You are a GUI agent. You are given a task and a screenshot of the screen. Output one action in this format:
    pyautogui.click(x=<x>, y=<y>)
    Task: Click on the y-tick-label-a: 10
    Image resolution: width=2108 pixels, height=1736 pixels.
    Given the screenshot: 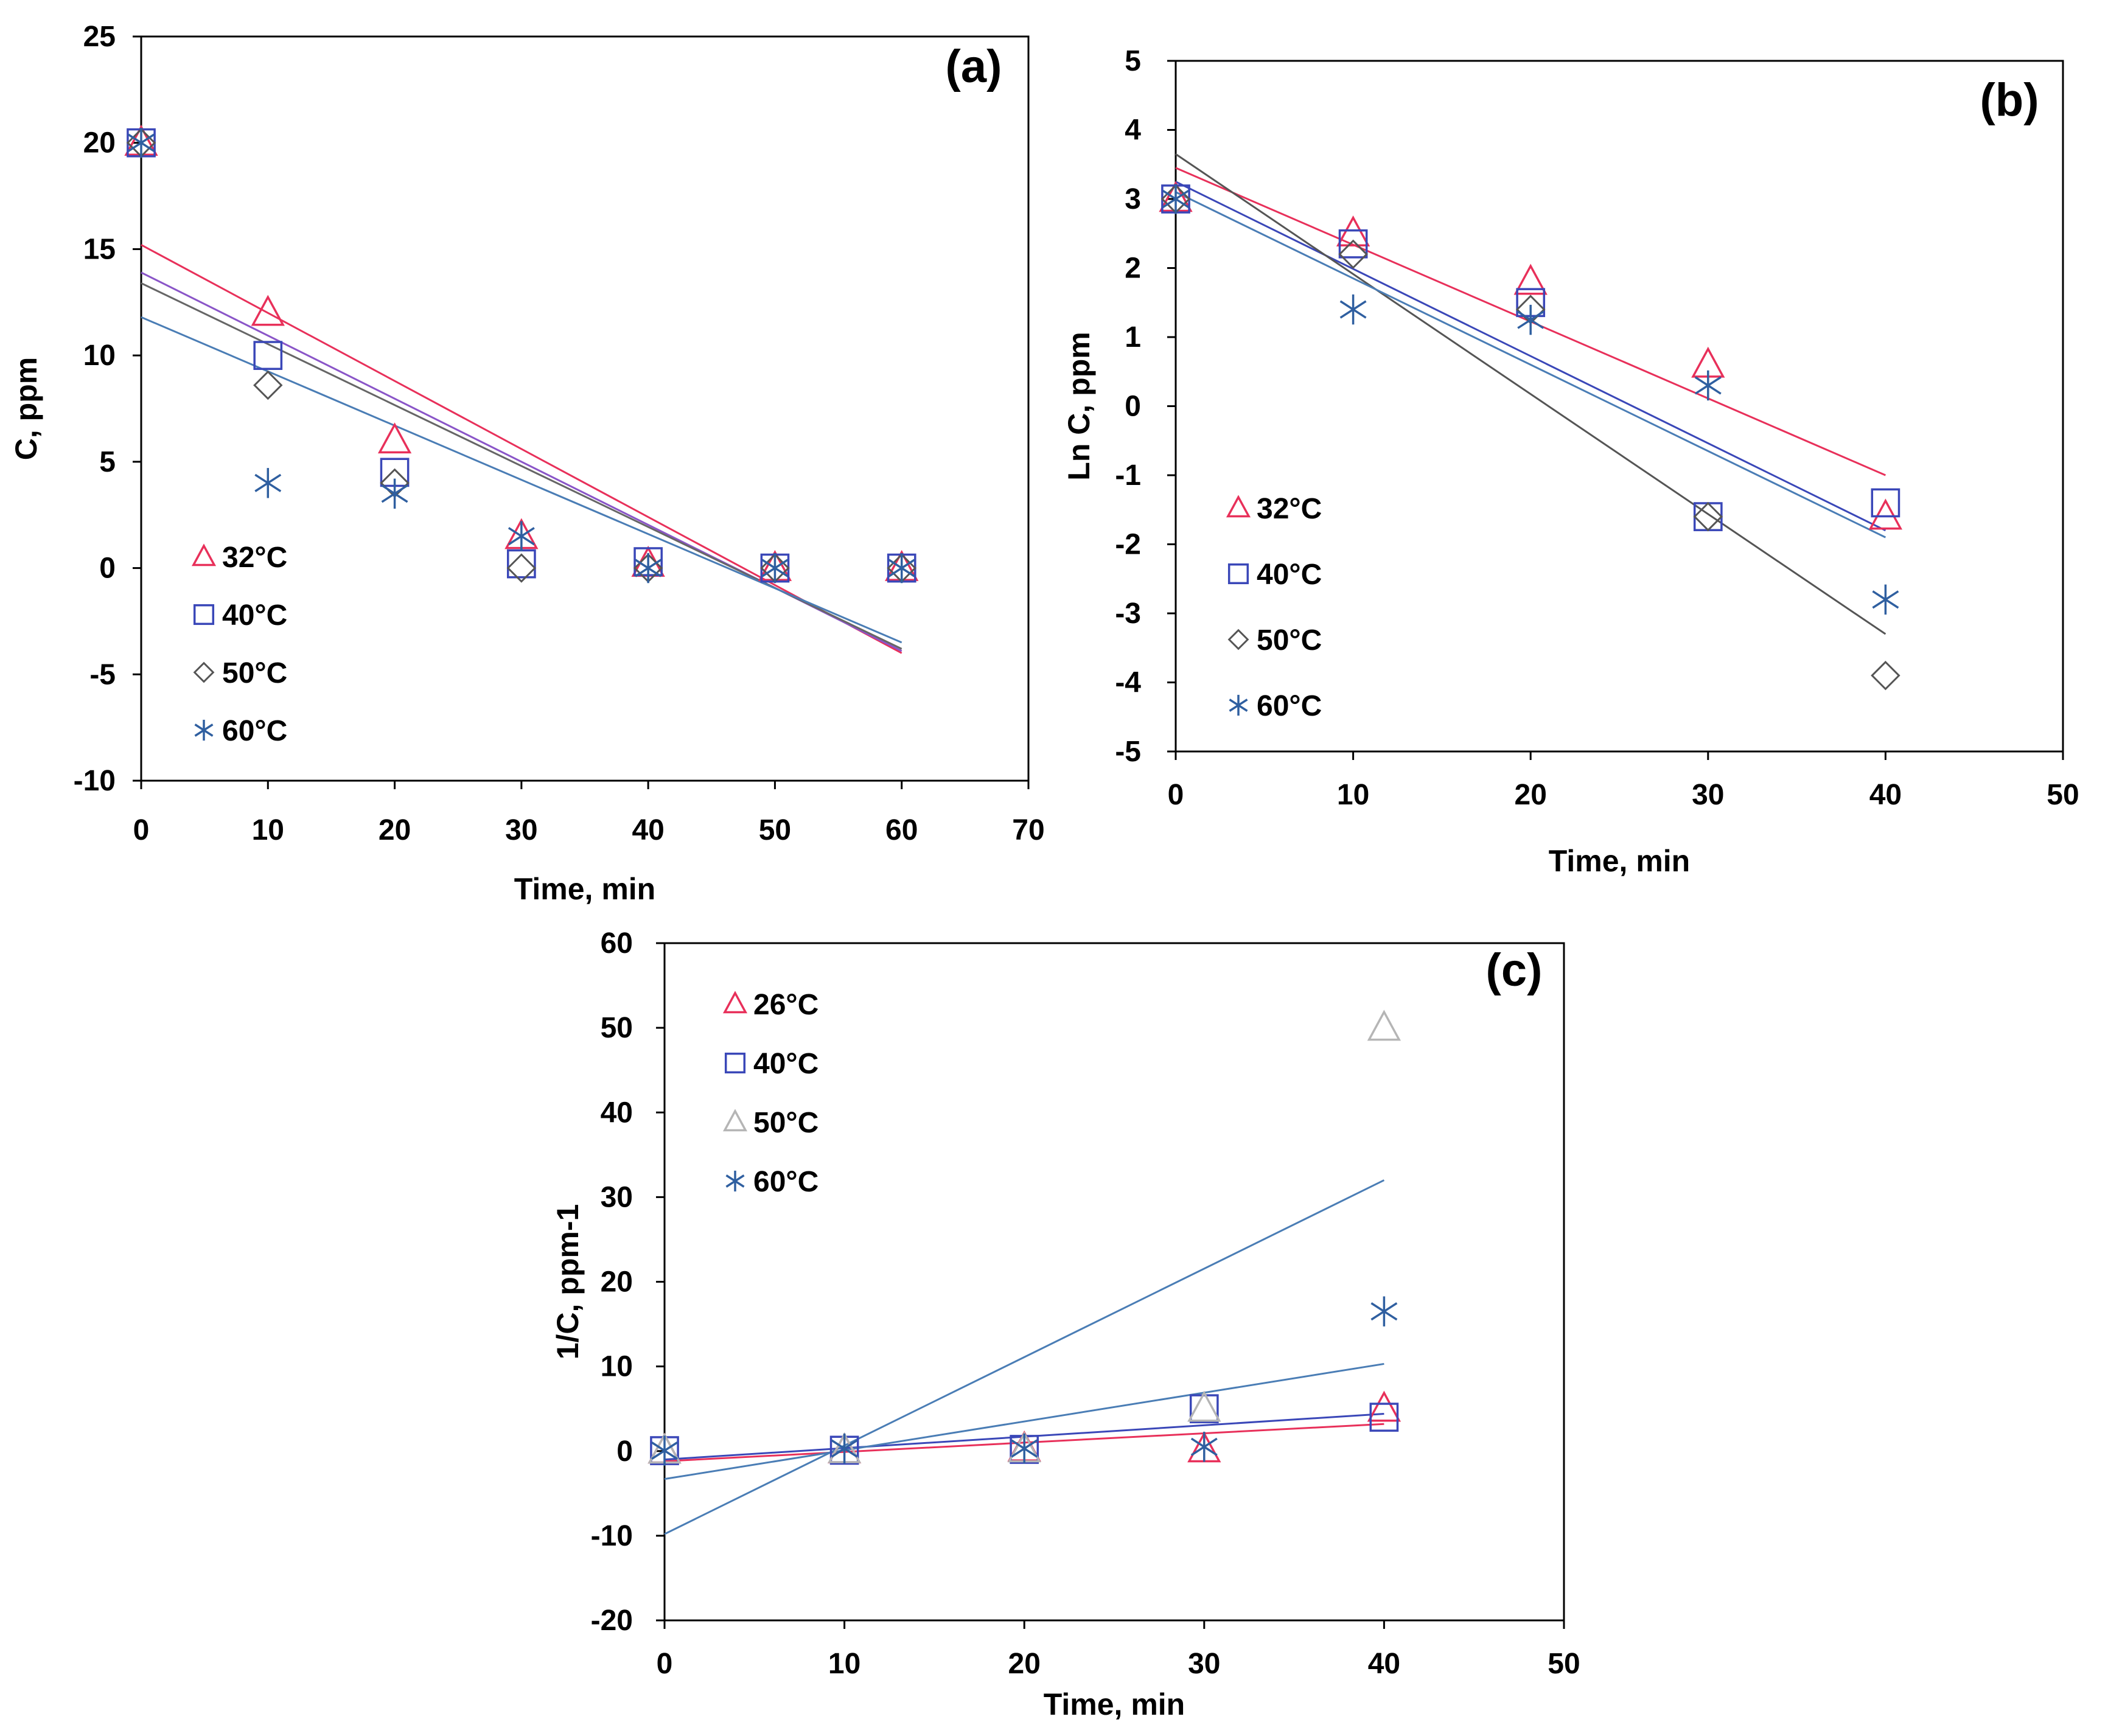 What is the action you would take?
    pyautogui.click(x=99, y=356)
    